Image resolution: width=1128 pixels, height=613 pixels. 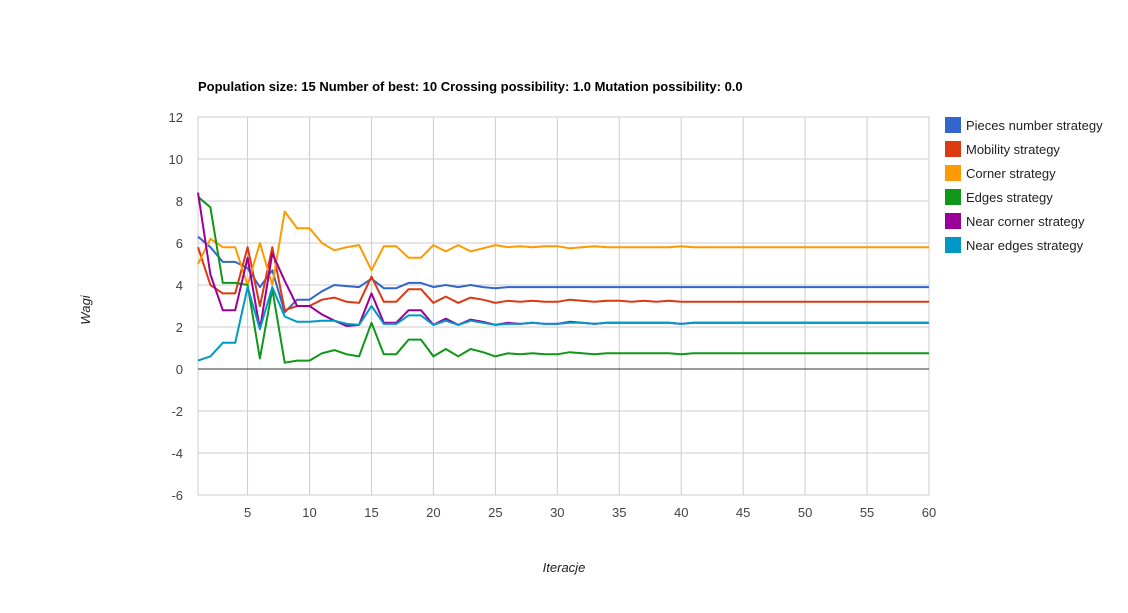 What do you see at coordinates (176, 117) in the screenshot?
I see `y-tick-label: 12` at bounding box center [176, 117].